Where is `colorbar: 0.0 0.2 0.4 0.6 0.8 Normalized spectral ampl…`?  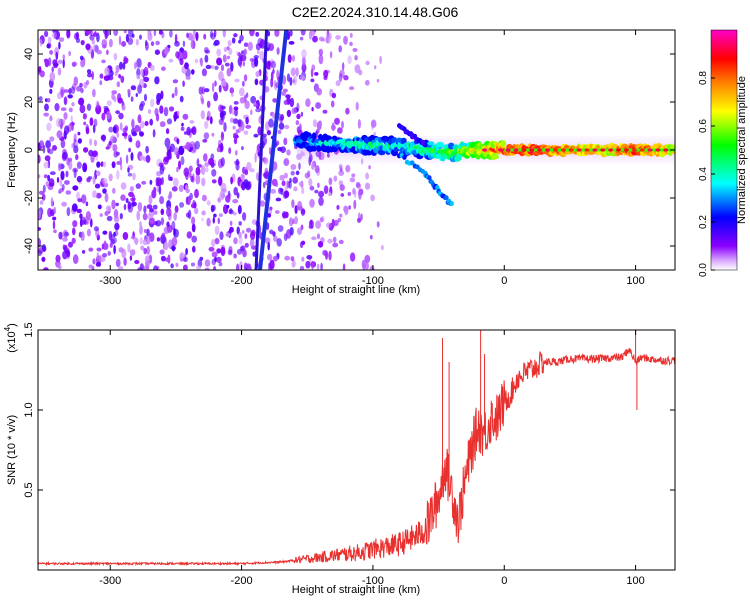 colorbar: 0.0 0.2 0.4 0.6 0.8 Normalized spectral ampl… is located at coordinates (723, 153).